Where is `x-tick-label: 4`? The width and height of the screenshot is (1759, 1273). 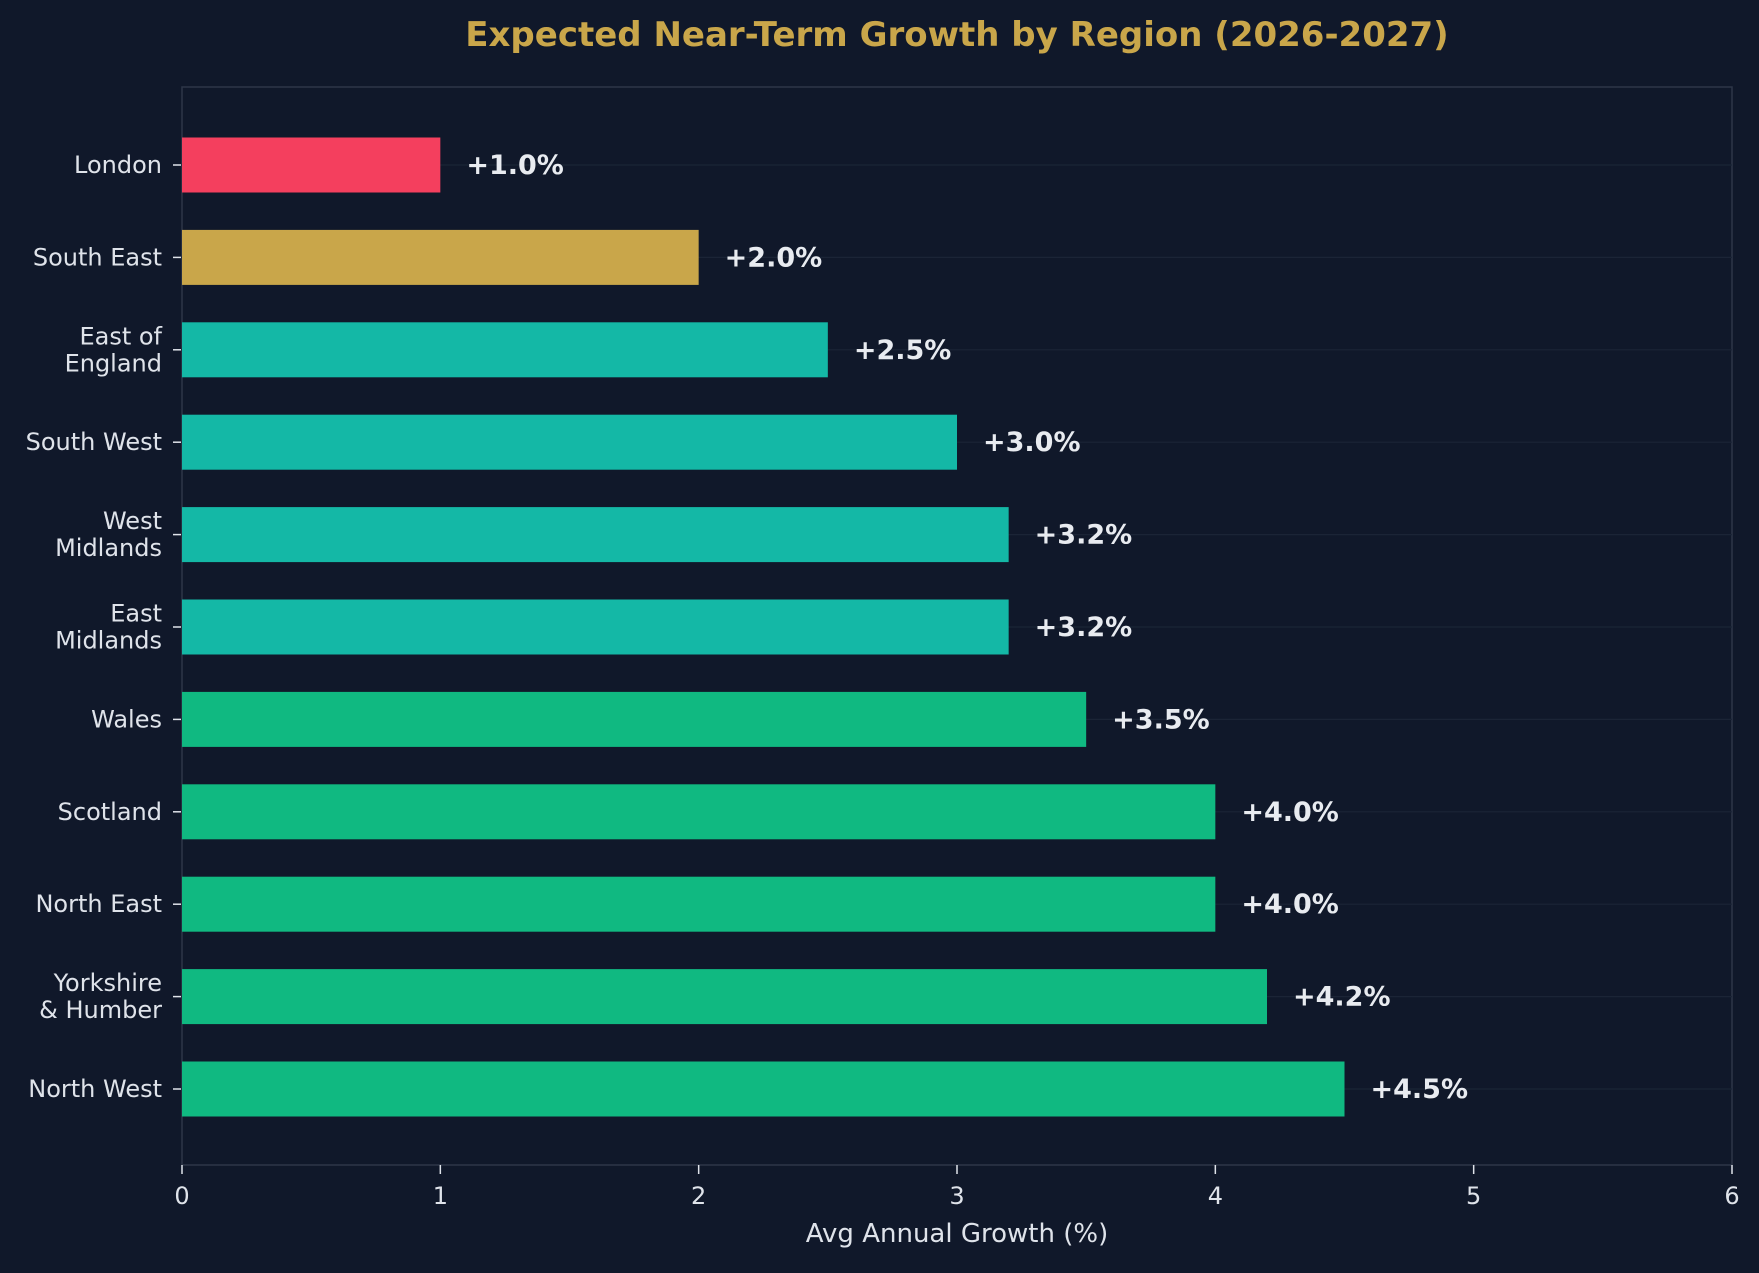 x-tick-label: 4 is located at coordinates (1215, 1196).